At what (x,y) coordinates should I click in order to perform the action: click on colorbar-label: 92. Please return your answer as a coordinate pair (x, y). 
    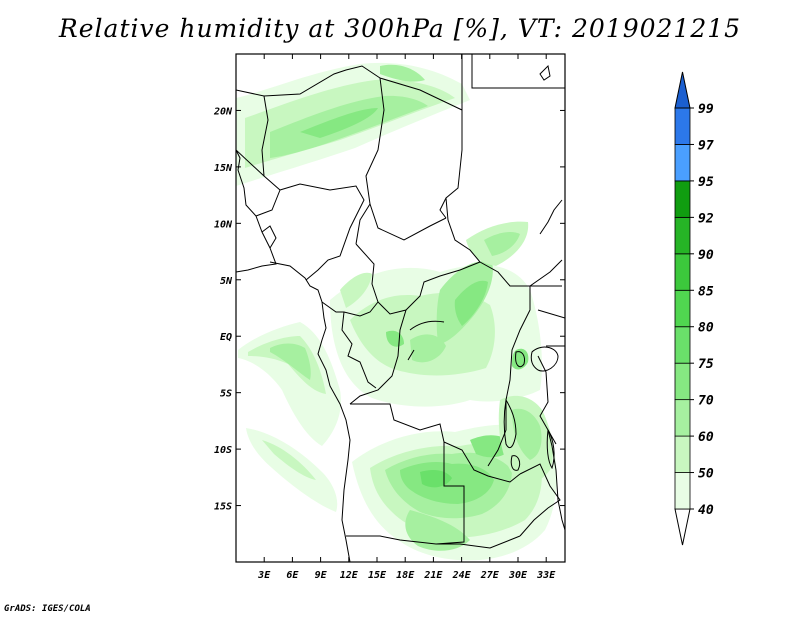
    Looking at the image, I should click on (706, 218).